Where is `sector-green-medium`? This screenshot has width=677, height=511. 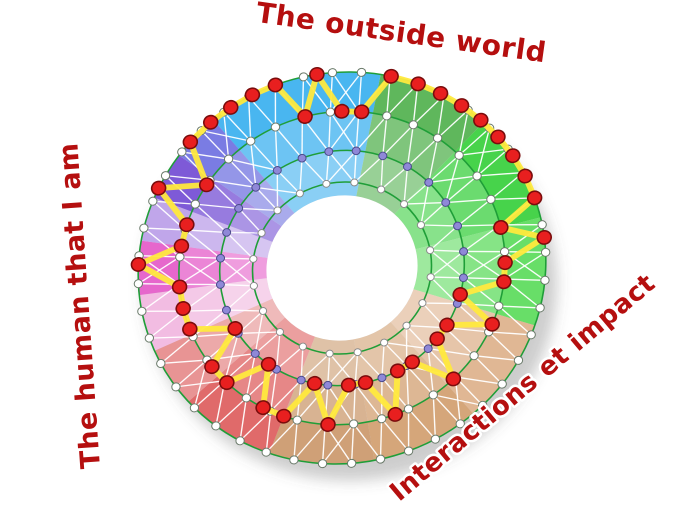 sector-green-medium is located at coordinates (411, 135).